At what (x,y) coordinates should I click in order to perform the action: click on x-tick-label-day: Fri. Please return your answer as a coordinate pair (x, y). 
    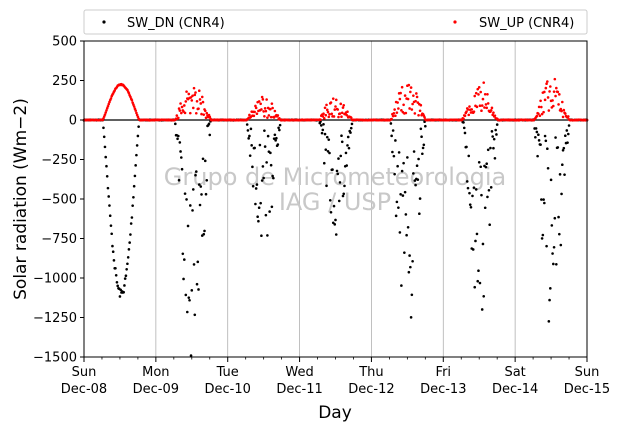
    Looking at the image, I should click on (444, 372).